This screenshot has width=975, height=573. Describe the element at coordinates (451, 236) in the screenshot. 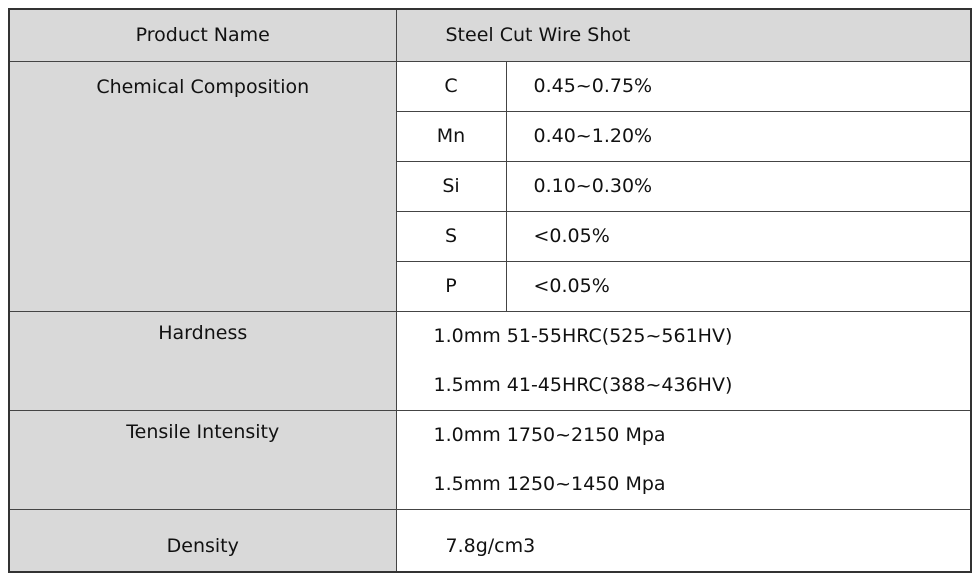

I see `element: S` at that location.